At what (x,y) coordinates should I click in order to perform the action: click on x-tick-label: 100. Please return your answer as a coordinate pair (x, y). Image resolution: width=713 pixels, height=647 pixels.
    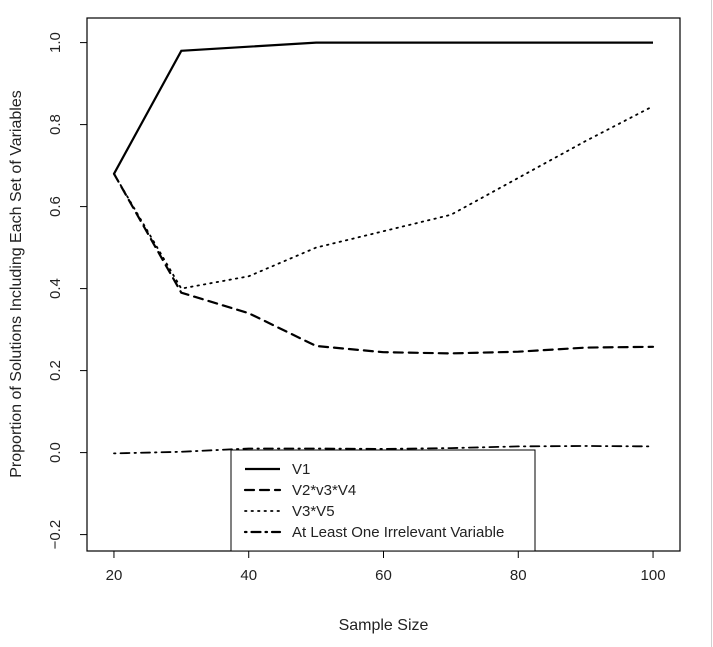
    Looking at the image, I should click on (653, 575).